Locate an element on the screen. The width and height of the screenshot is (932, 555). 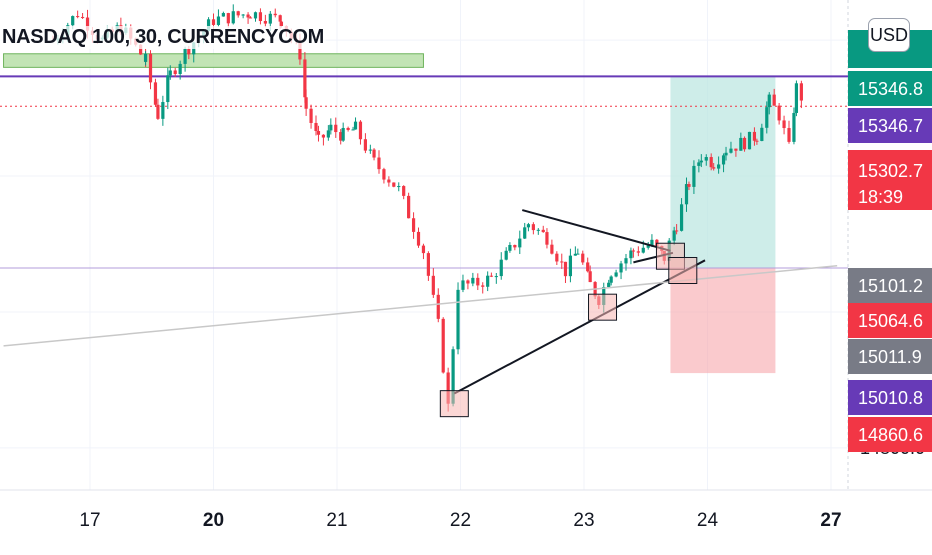
price-tag-value: 15302.7 is located at coordinates (890, 171).